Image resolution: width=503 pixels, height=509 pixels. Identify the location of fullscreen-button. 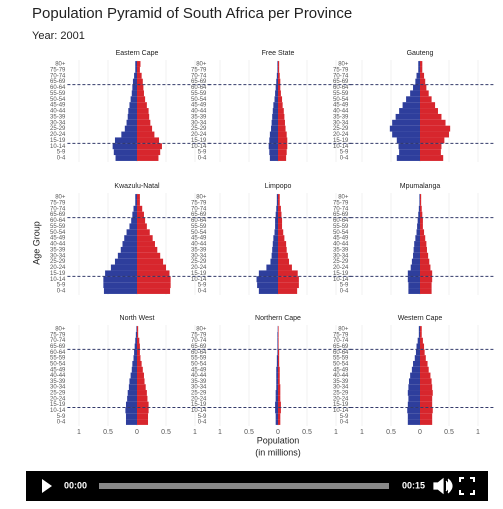
(467, 486).